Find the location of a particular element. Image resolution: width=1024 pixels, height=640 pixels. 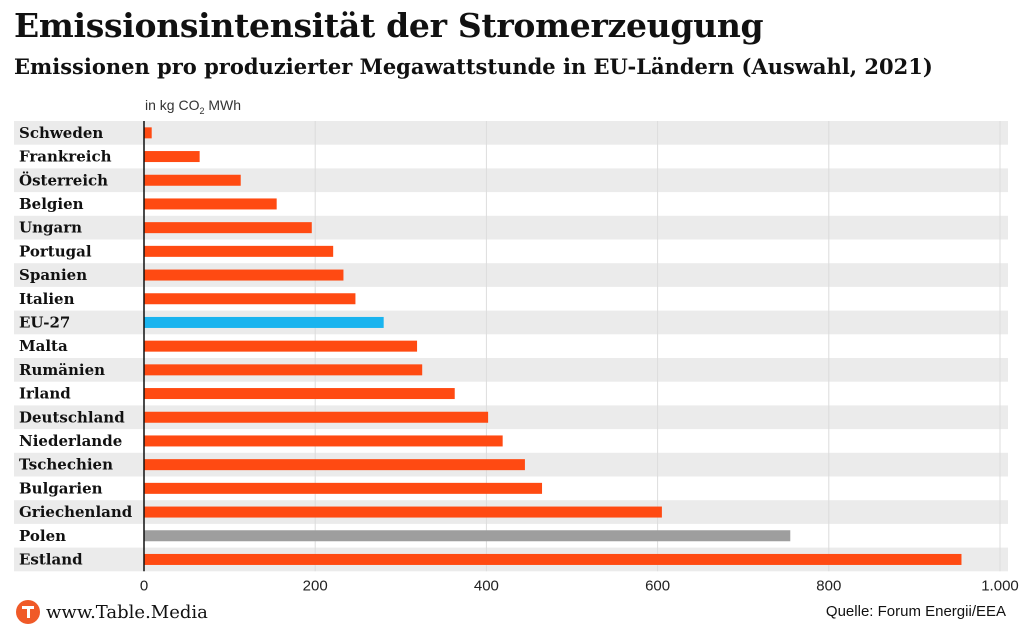

category-label: Irland is located at coordinates (45, 394).